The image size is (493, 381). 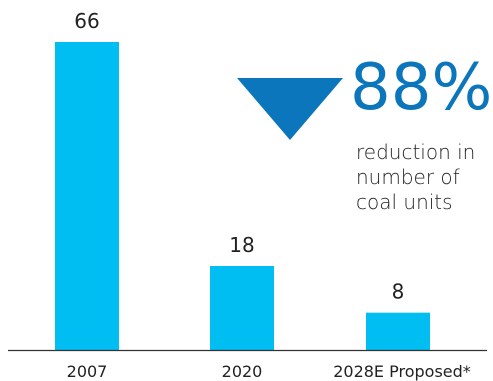 I want to click on value-label-2007: 66, so click(x=86, y=21).